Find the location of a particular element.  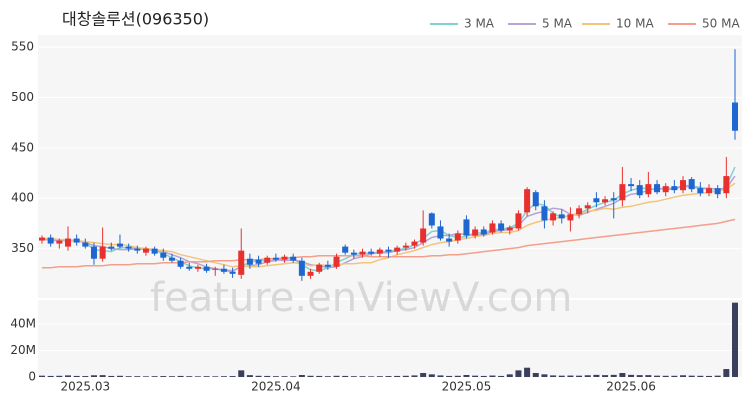

legend-label: 10 MA is located at coordinates (635, 24).